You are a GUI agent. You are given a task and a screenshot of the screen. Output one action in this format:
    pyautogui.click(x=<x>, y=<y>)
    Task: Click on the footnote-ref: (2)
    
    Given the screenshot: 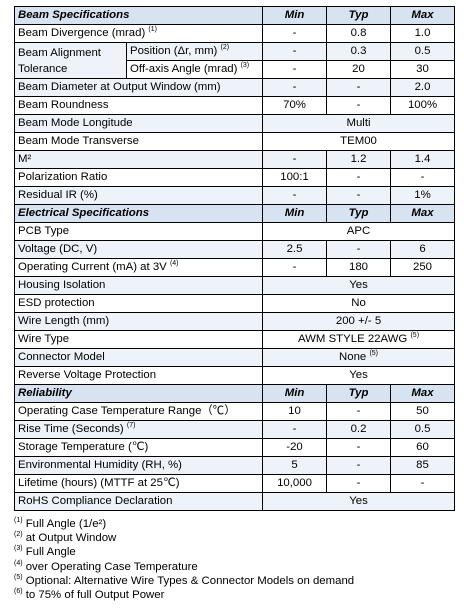 What is the action you would take?
    pyautogui.click(x=225, y=48)
    